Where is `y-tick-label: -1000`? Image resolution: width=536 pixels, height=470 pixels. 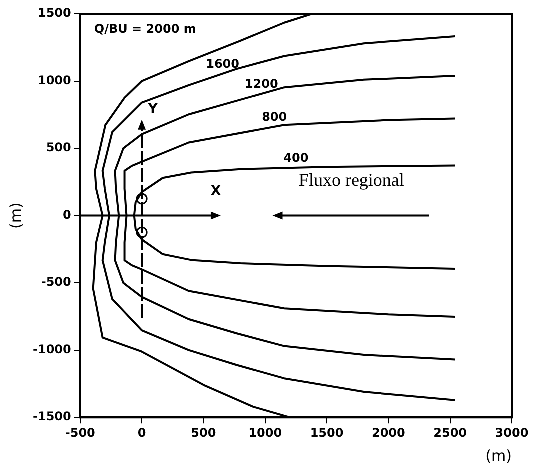 y-tick-label: -1000 is located at coordinates (52, 349).